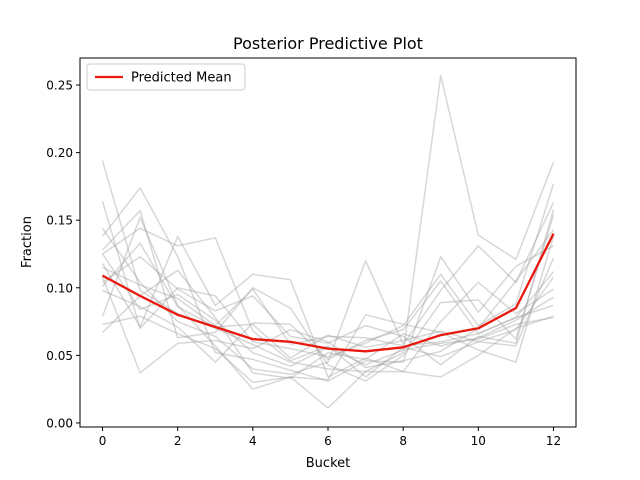 Image resolution: width=640 pixels, height=480 pixels. I want to click on x-axis-label: Bucket, so click(328, 463).